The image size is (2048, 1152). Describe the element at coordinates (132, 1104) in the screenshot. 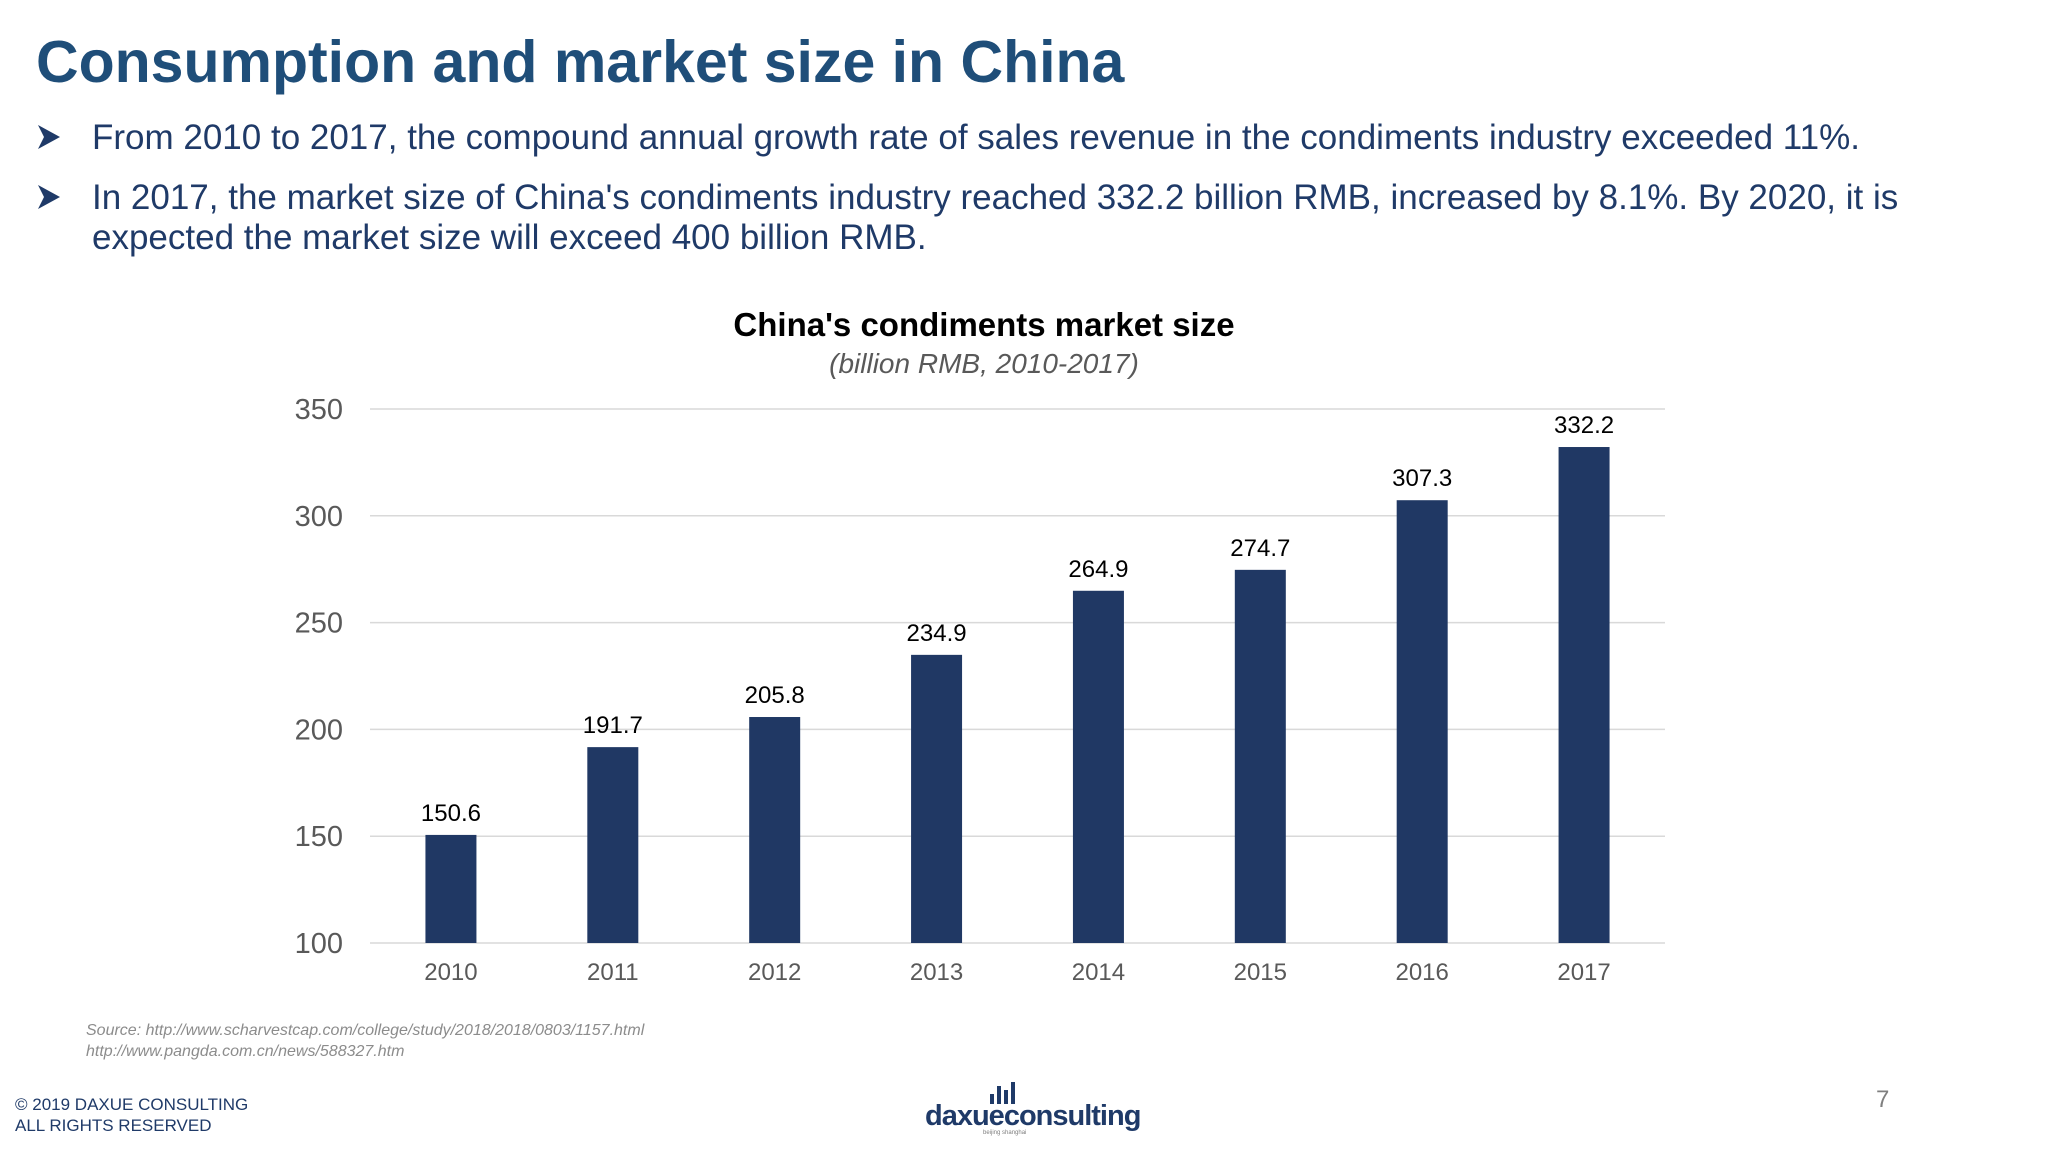

I see `copyright-line: © 2019 DAXUE CONSULTING` at that location.